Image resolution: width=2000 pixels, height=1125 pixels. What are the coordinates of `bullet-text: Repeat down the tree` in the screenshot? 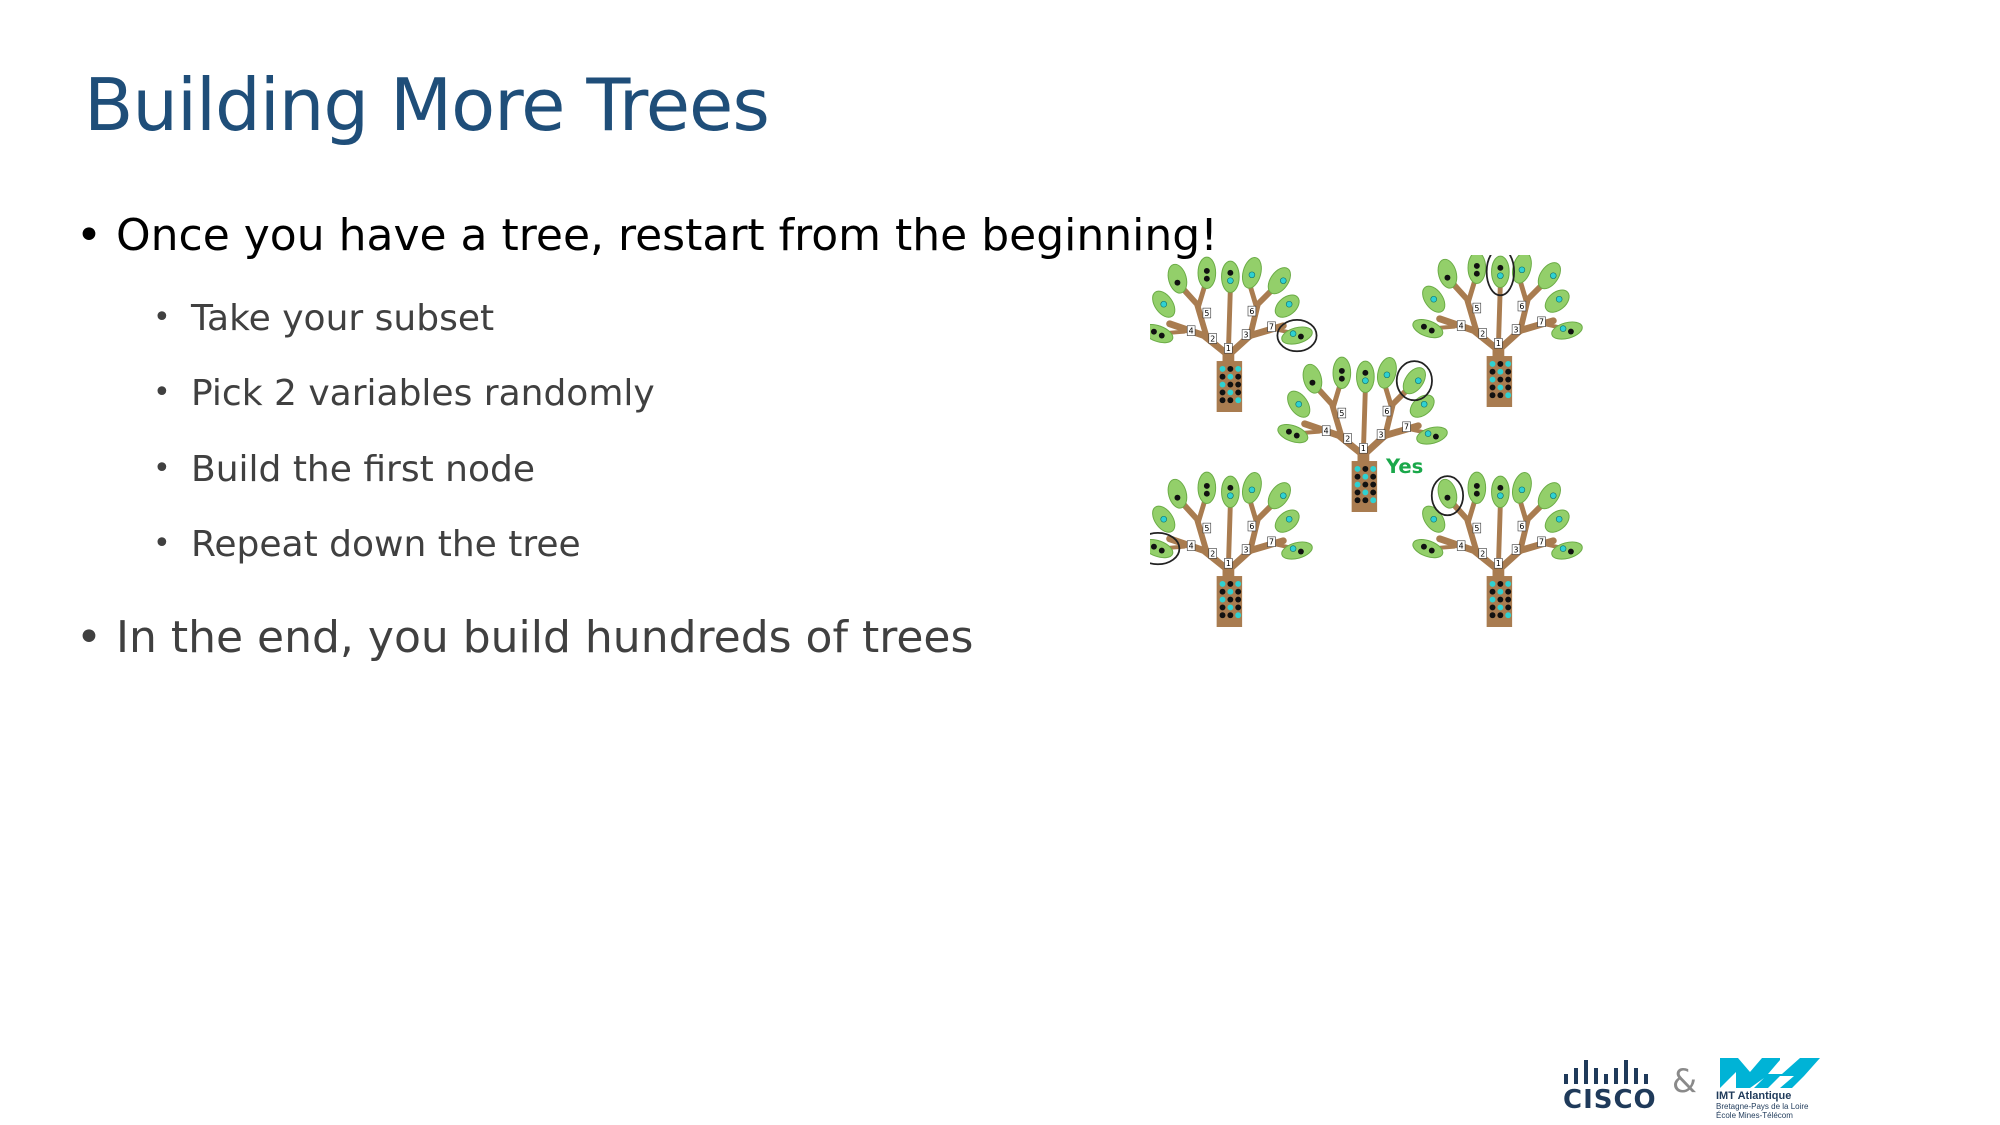 It's located at (386, 544).